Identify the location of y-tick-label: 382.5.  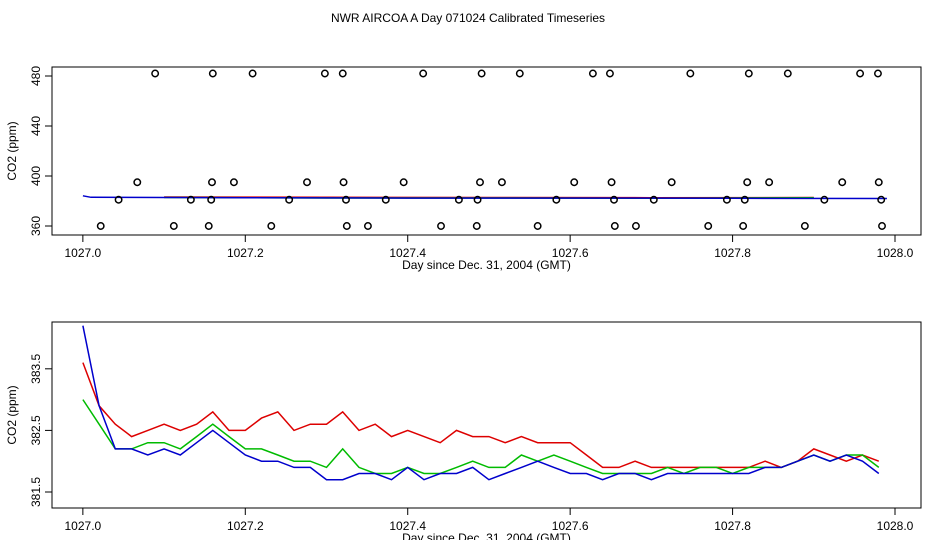
(36, 430).